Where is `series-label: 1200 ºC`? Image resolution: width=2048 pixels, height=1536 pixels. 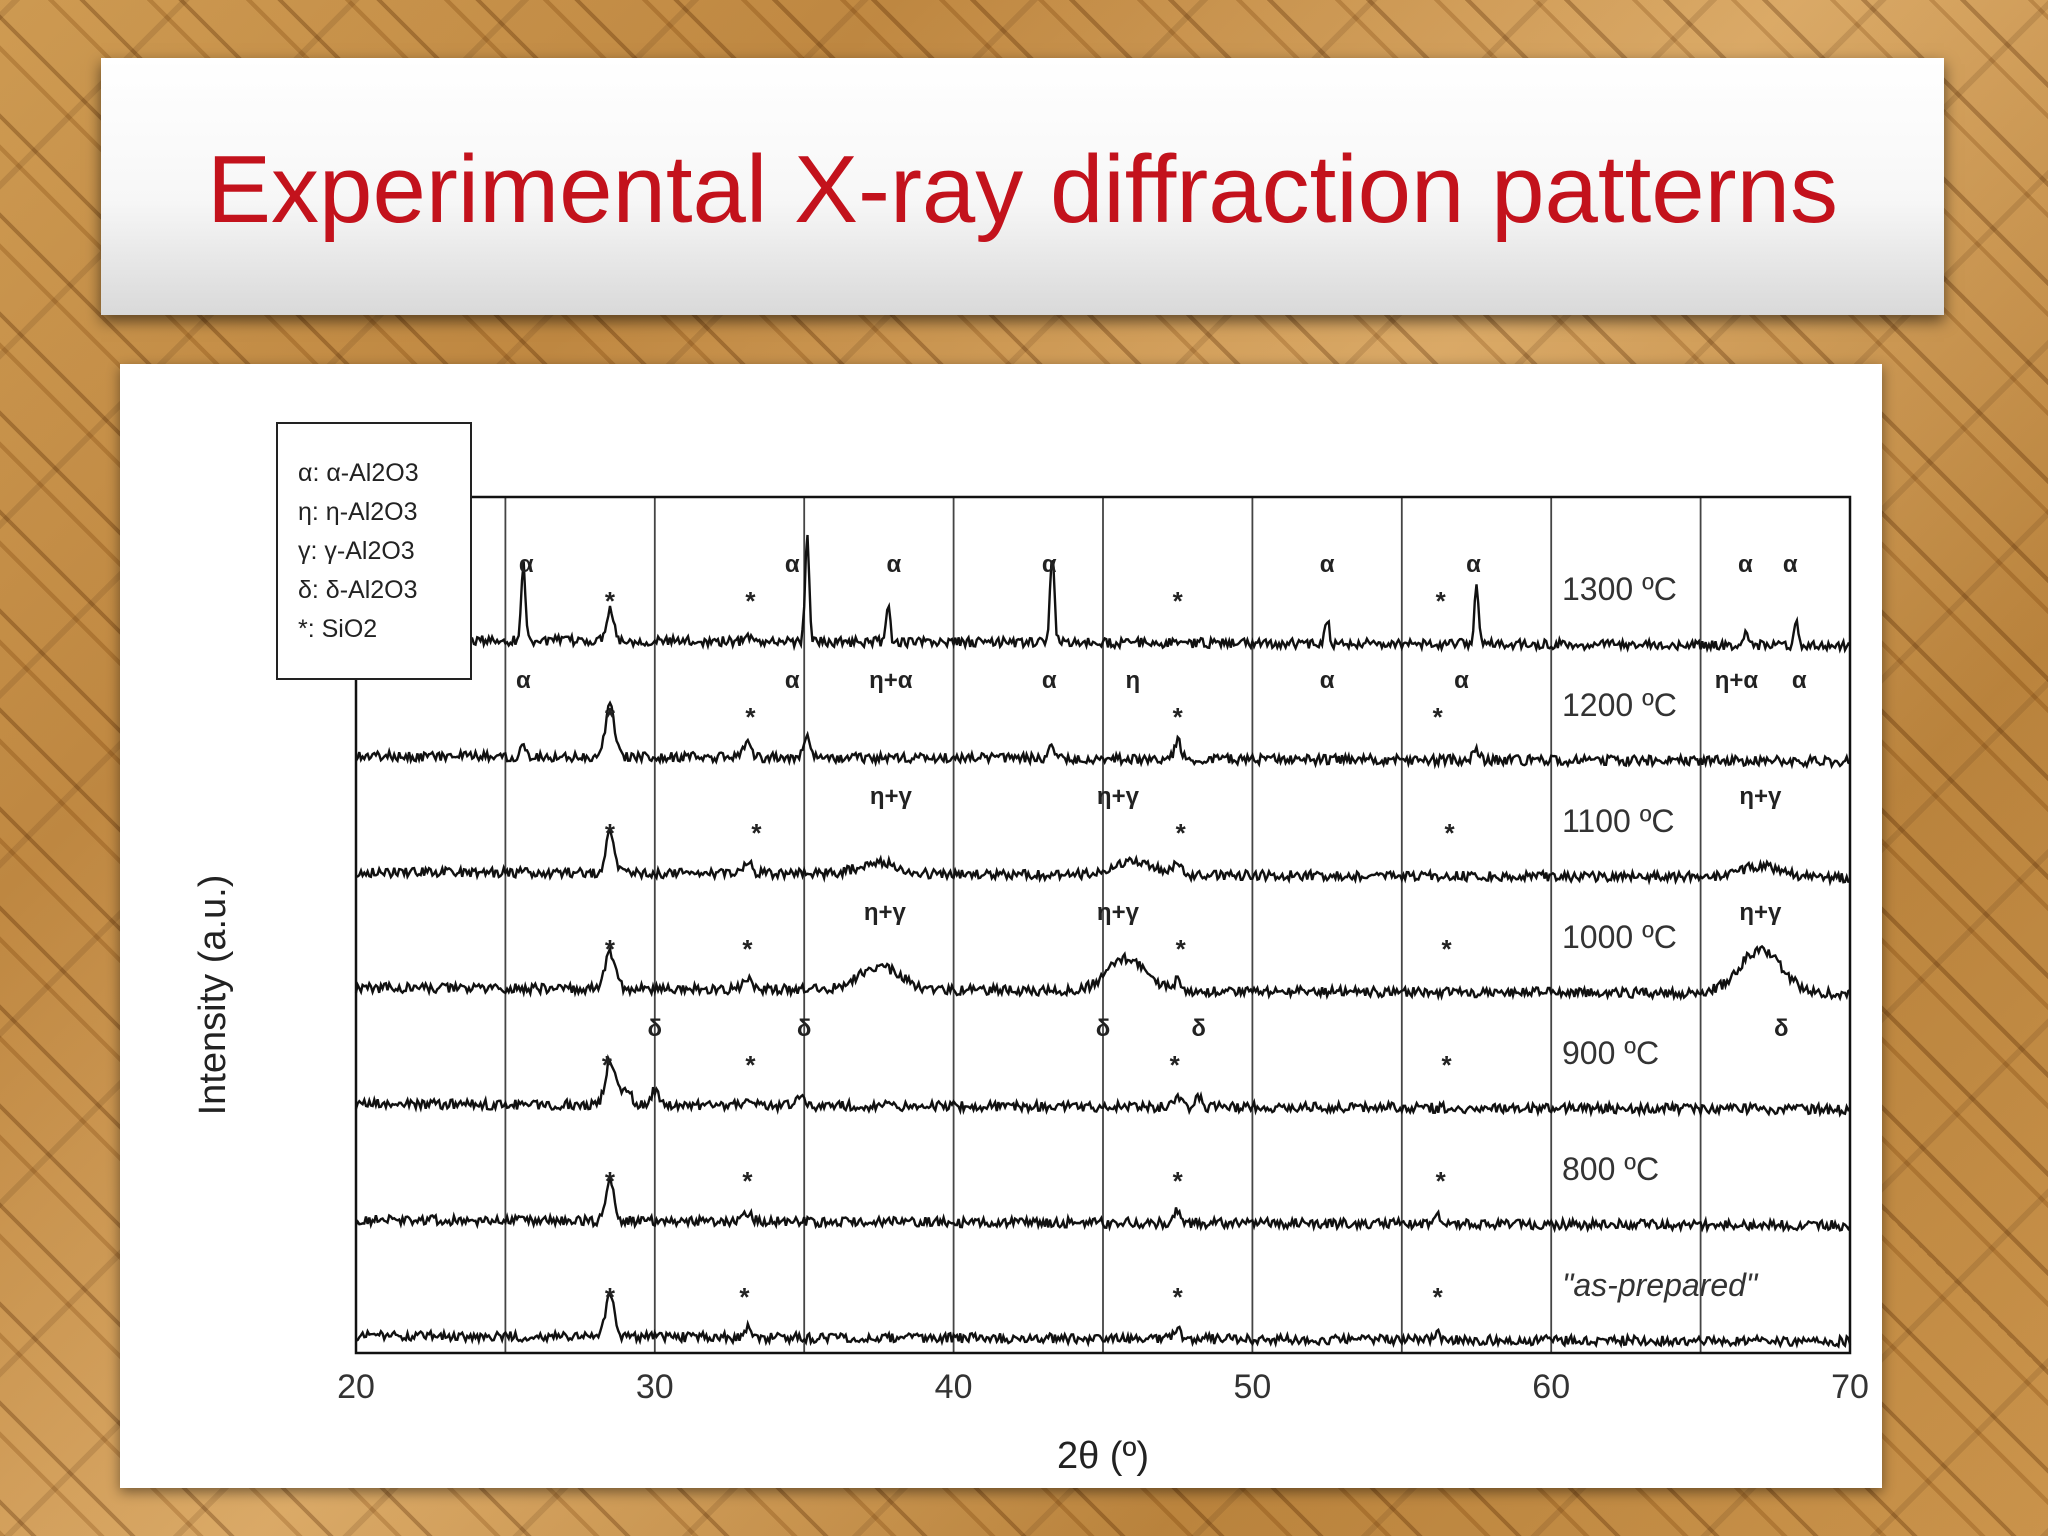
series-label: 1200 ºC is located at coordinates (1619, 705).